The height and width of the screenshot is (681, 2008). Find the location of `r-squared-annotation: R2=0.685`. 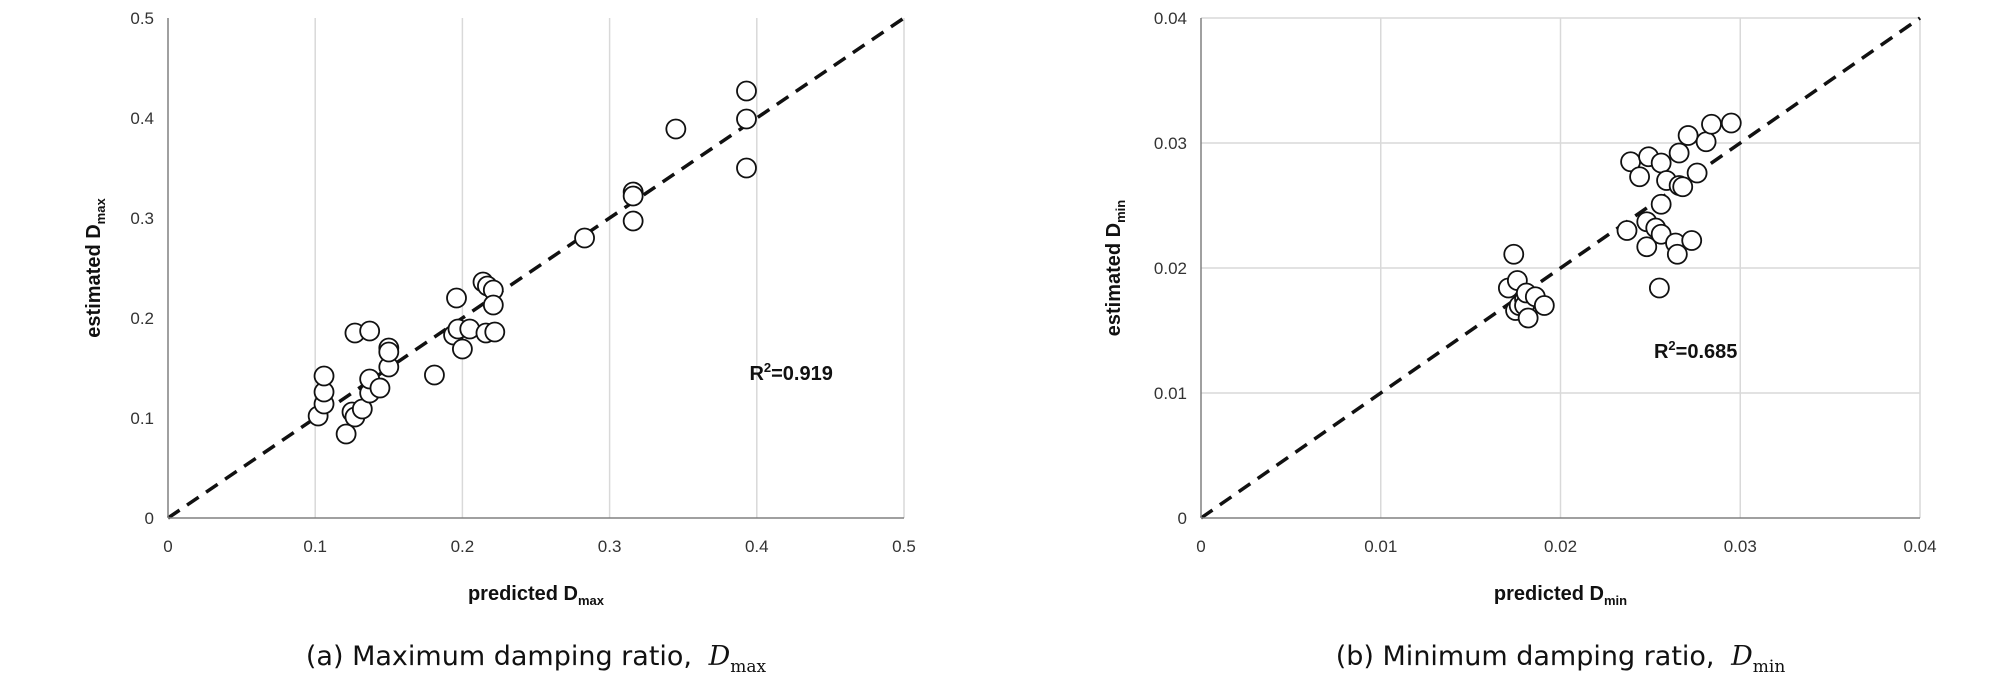

r-squared-annotation: R2=0.685 is located at coordinates (1695, 350).